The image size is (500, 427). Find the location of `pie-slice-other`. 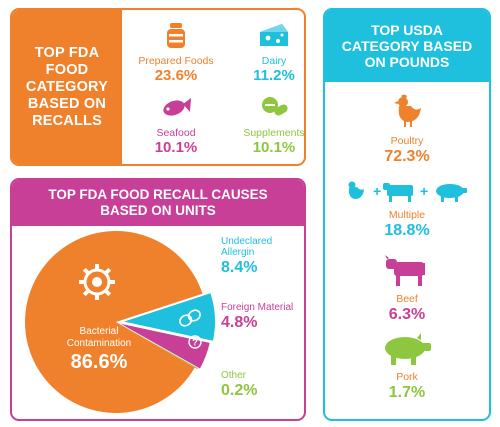

pie-slice-other is located at coordinates (158, 346).